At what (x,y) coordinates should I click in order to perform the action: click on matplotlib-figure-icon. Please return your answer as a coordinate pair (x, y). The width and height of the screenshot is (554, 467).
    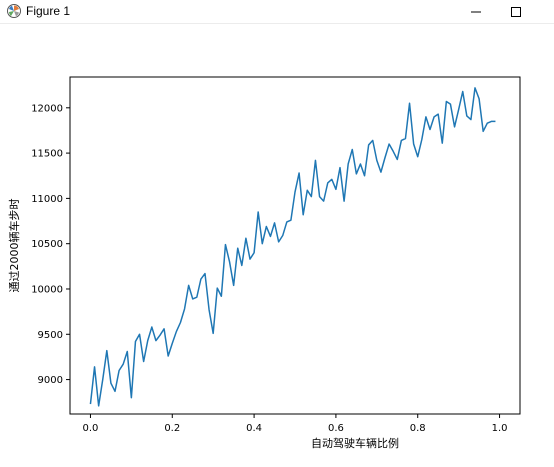
    Looking at the image, I should click on (14, 11).